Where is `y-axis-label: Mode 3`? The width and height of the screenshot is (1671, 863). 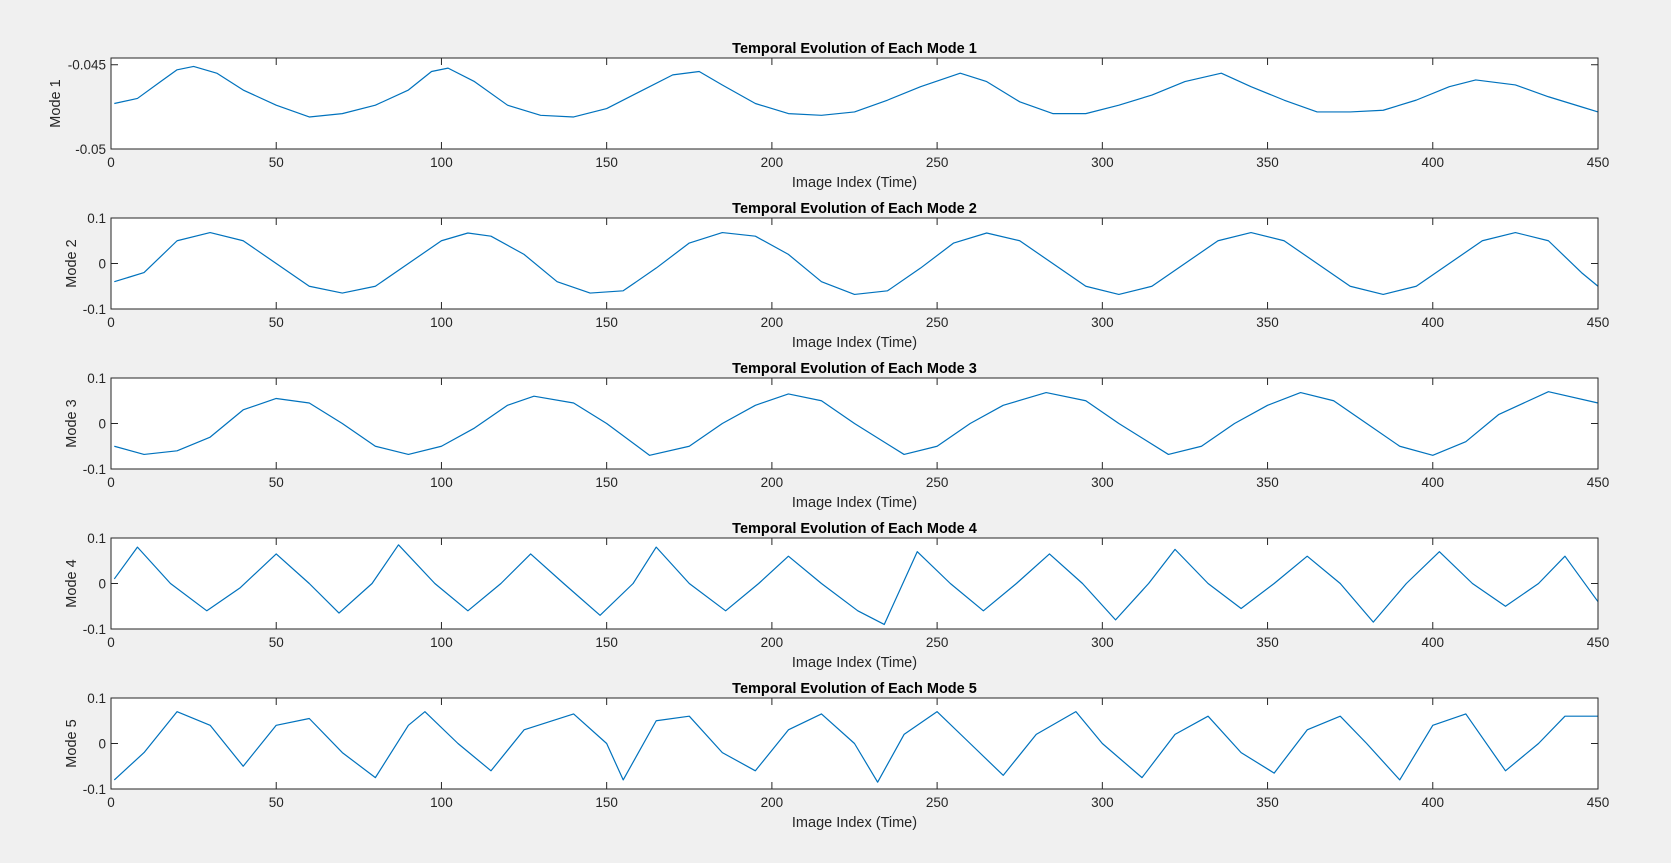
y-axis-label: Mode 3 is located at coordinates (72, 423).